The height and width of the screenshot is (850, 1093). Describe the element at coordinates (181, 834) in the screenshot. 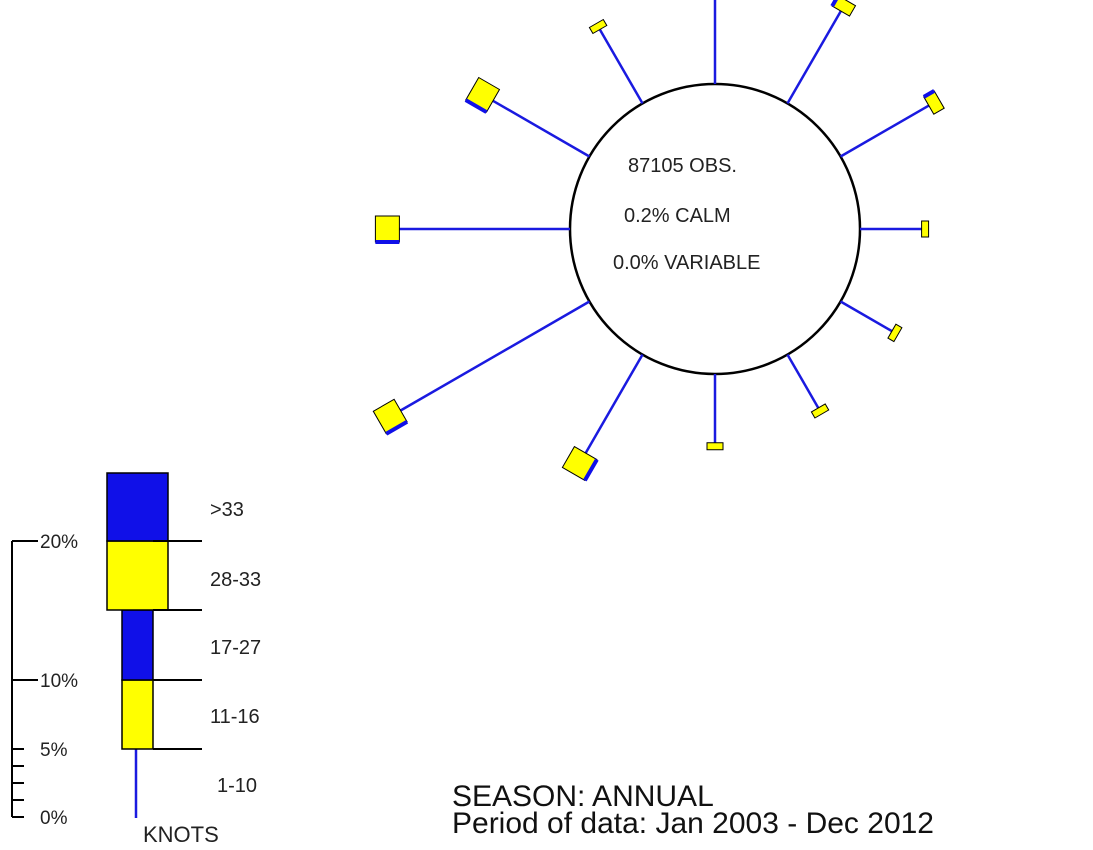

I see `units-label: KNOTS` at that location.